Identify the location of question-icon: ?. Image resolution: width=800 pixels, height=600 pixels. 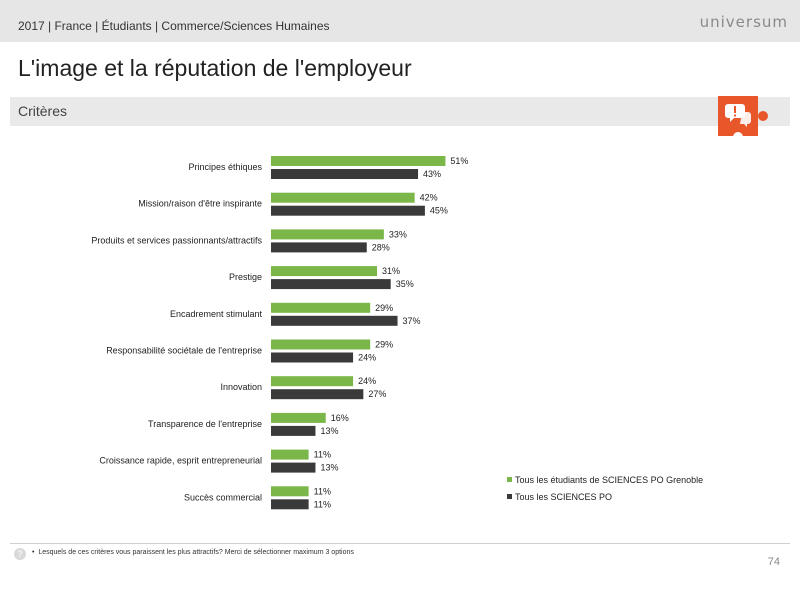
(20, 554).